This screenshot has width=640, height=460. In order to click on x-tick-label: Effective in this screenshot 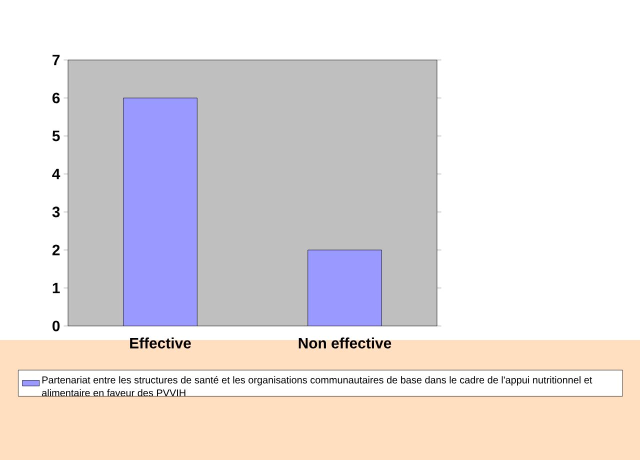, I will do `click(160, 343)`.